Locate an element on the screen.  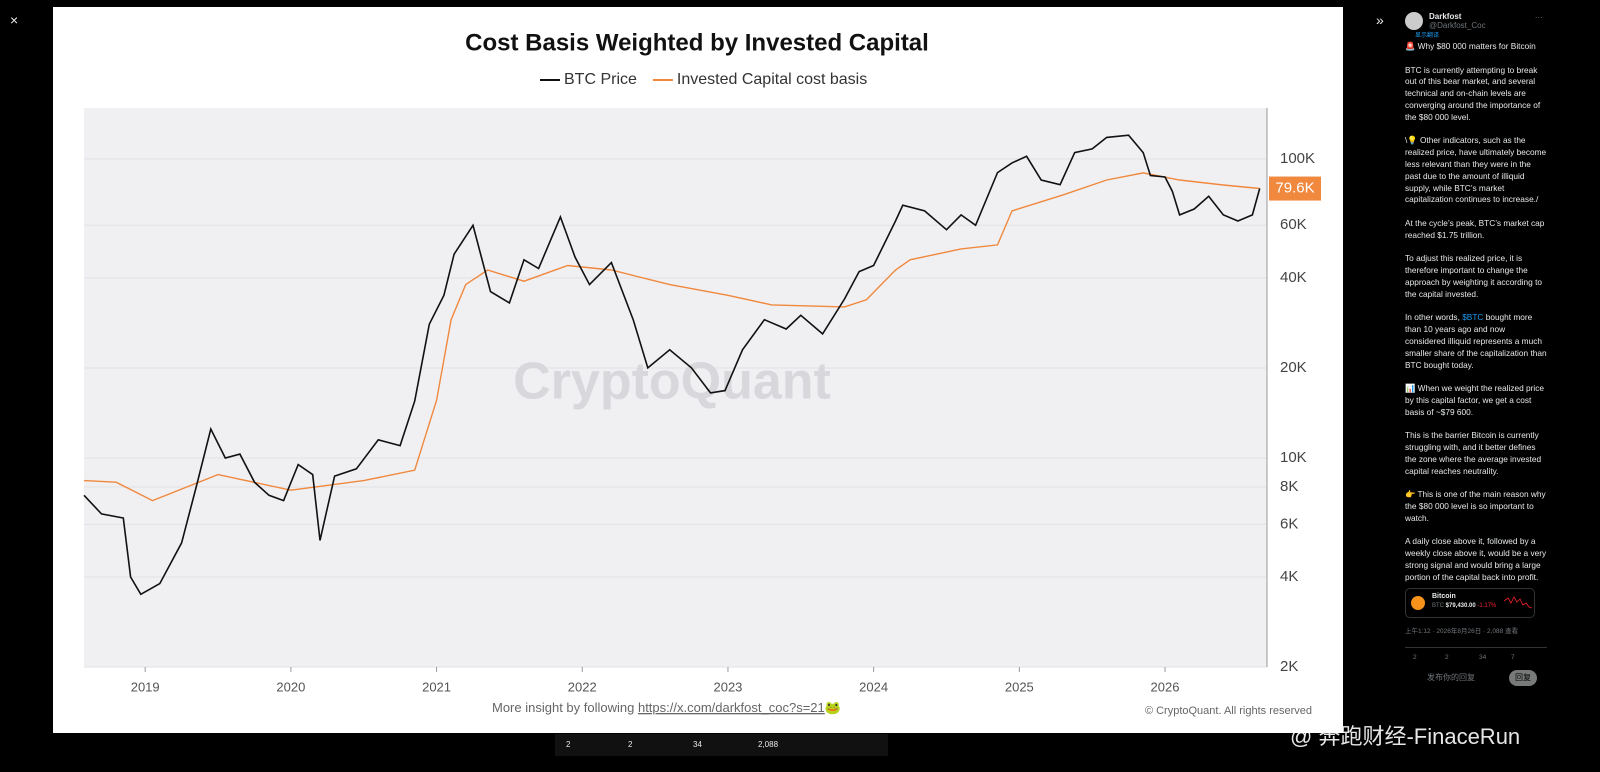
reply-button: 回复 is located at coordinates (1523, 678).